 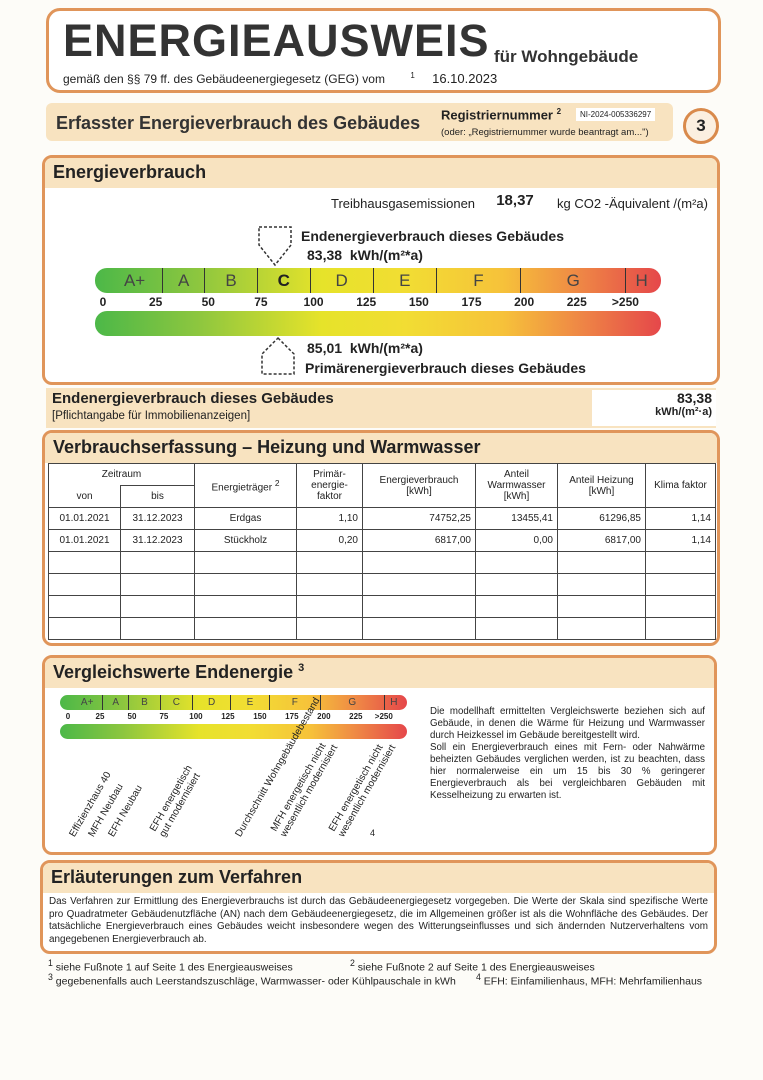 I want to click on comparison-ticks: 0 25 50 75 100 125 150 175 200 225 >250, so click(x=233, y=718).